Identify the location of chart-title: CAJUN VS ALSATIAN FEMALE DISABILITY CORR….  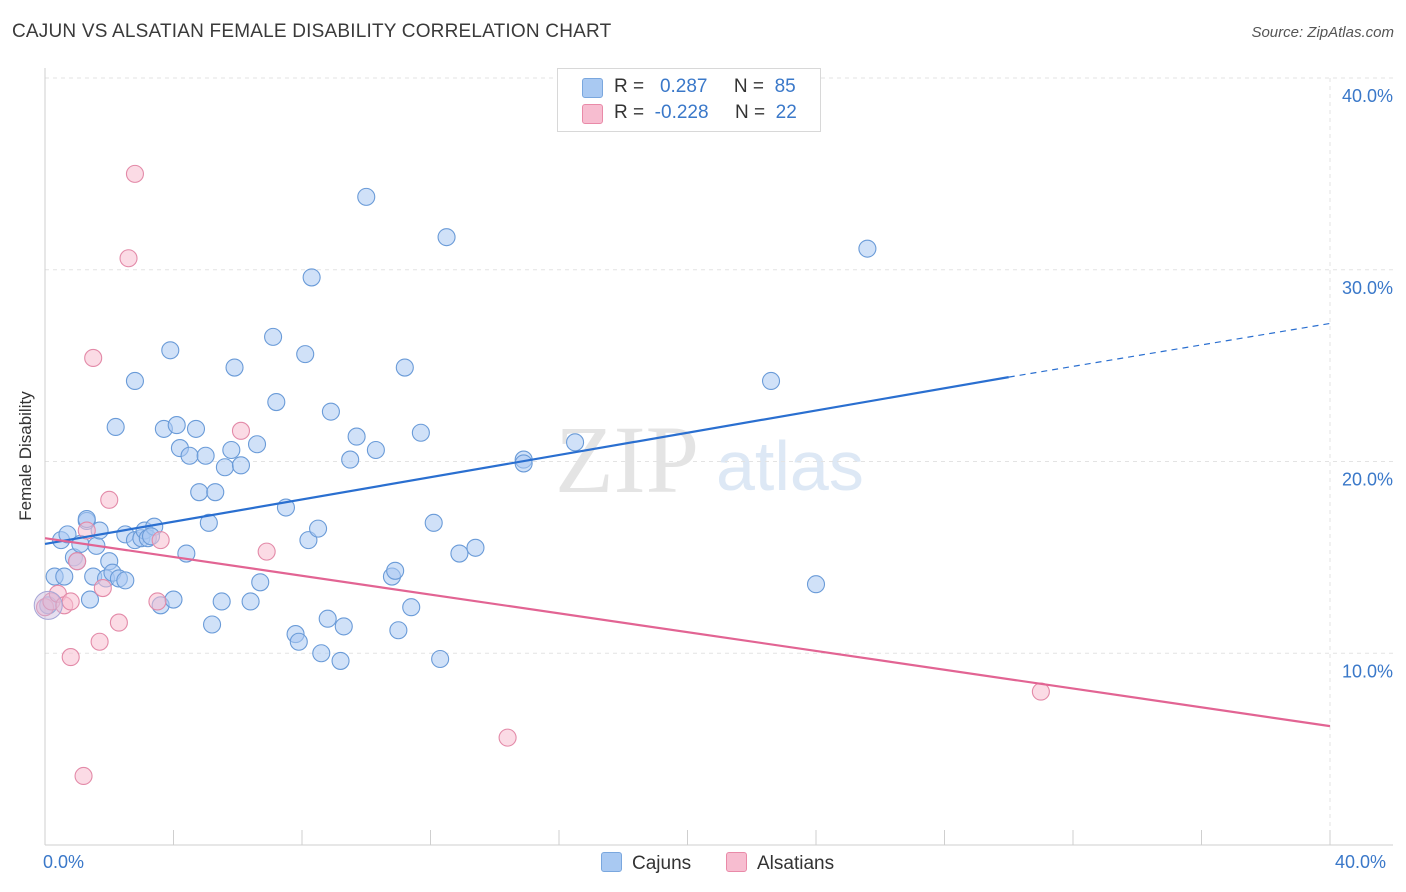
(312, 31).